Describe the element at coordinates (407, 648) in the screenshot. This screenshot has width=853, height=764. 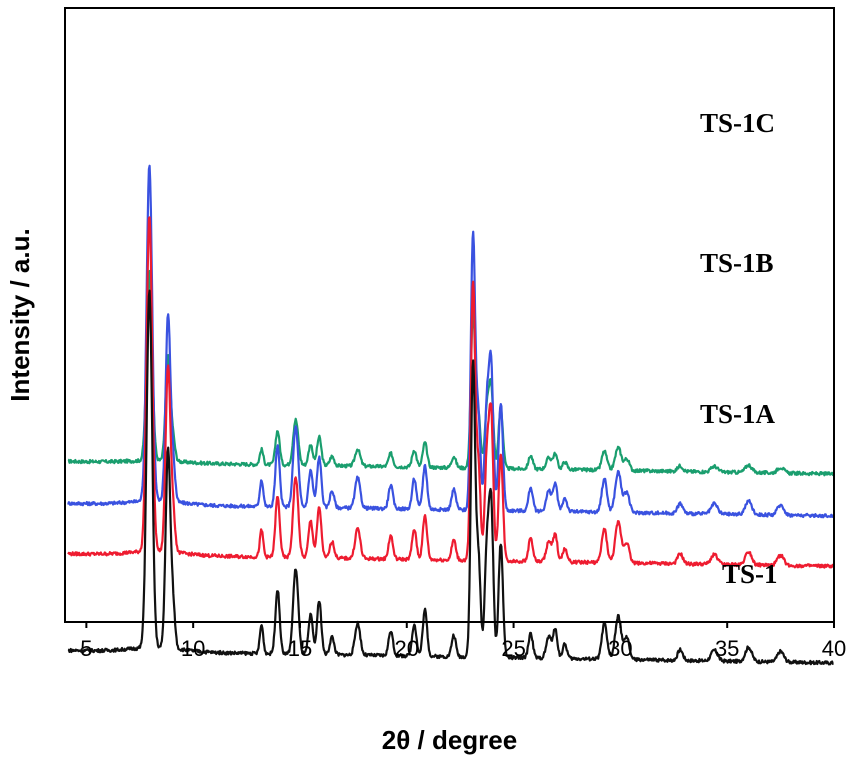
I see `x-tick-label: 20` at that location.